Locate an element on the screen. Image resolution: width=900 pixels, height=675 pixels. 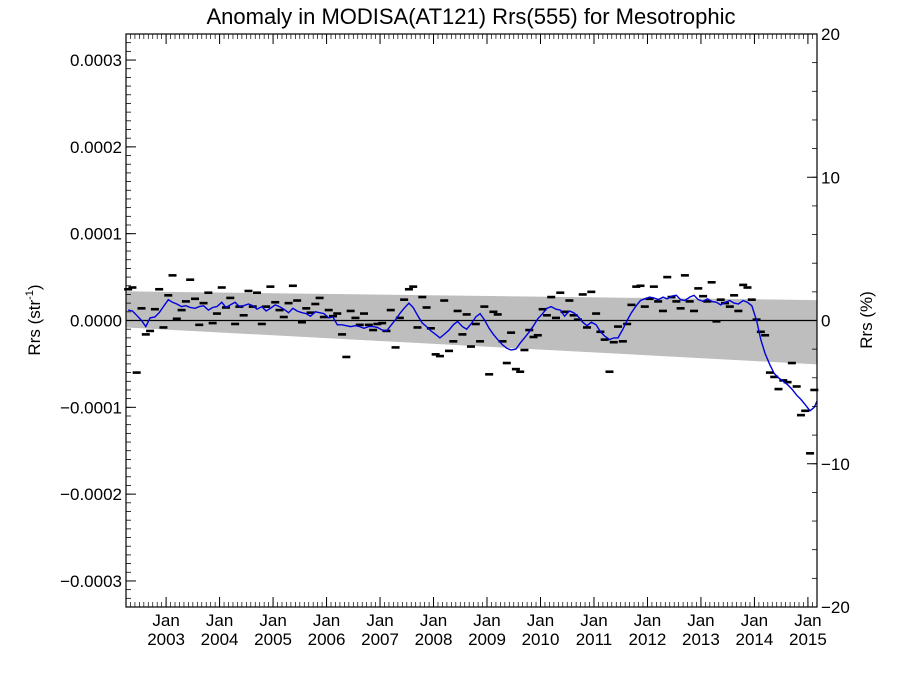
x-tick-year: 2006 is located at coordinates (327, 639).